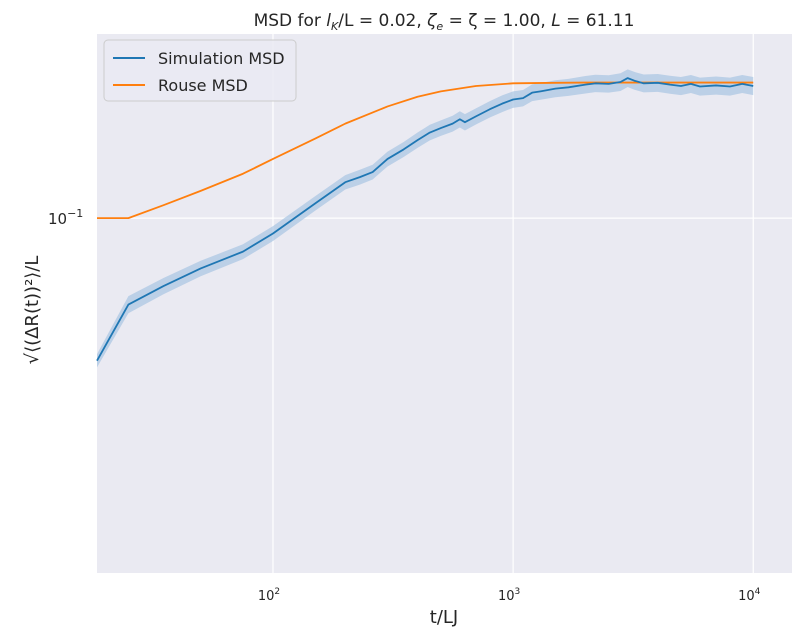 This screenshot has height=637, width=803. Describe the element at coordinates (269, 595) in the screenshot. I see `x-tick-label: 10²` at that location.